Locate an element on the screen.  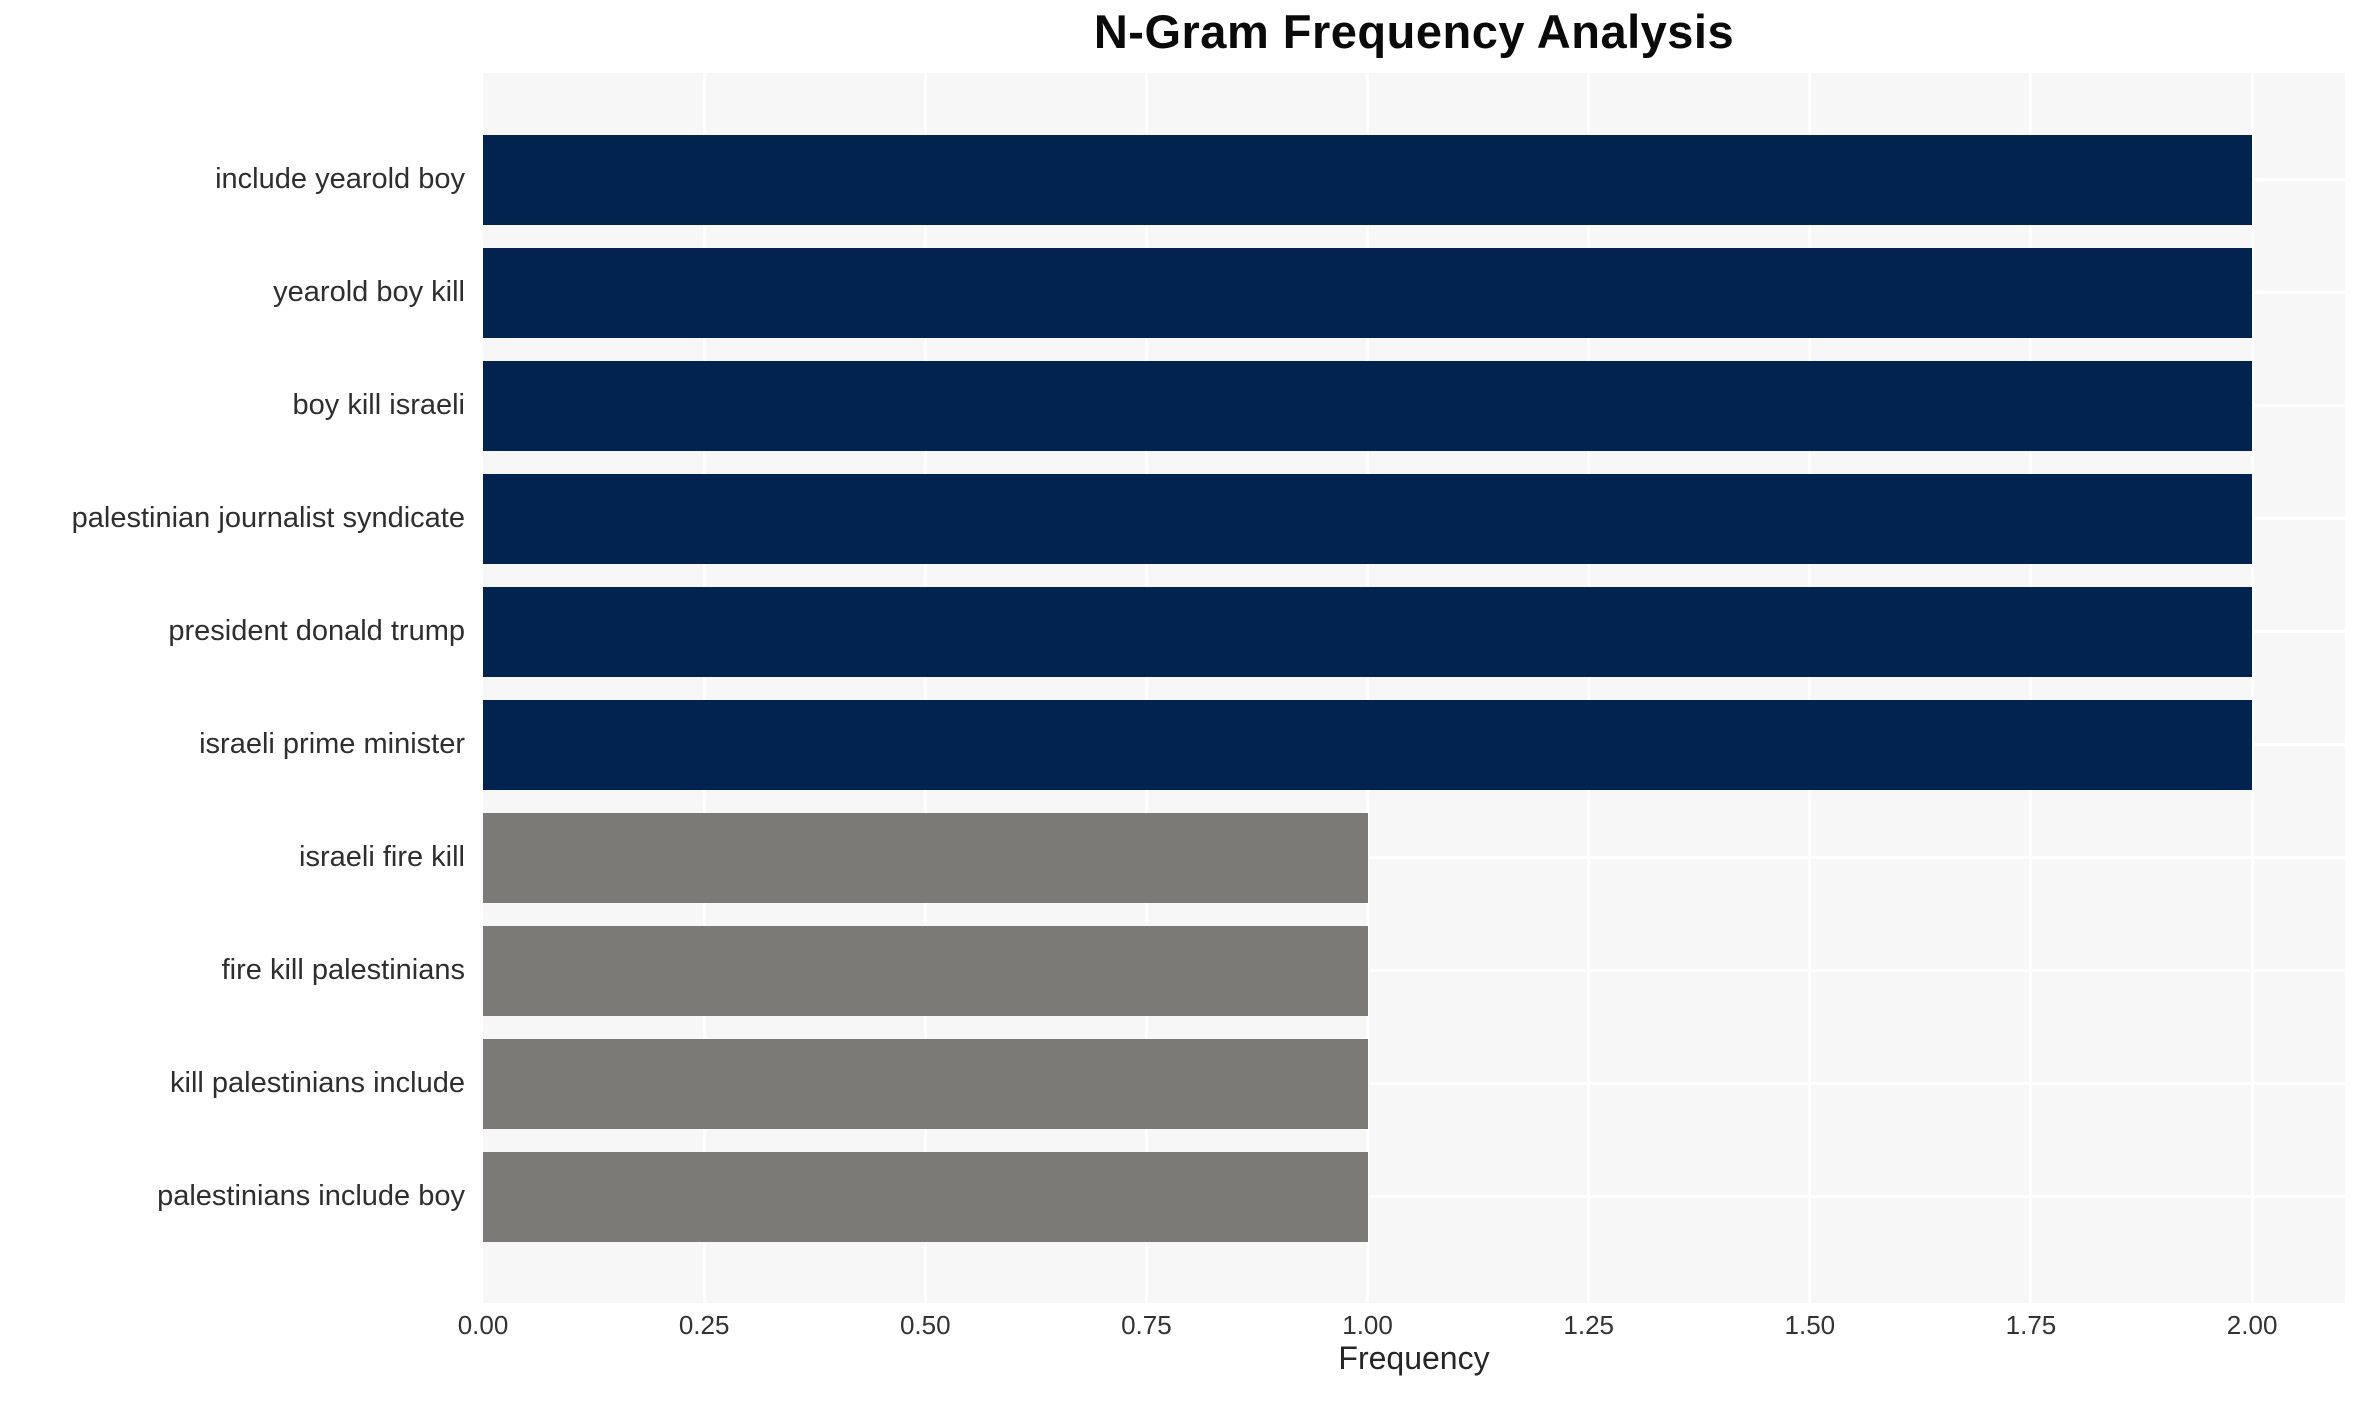
x-tick-label: 0.00 is located at coordinates (483, 1325).